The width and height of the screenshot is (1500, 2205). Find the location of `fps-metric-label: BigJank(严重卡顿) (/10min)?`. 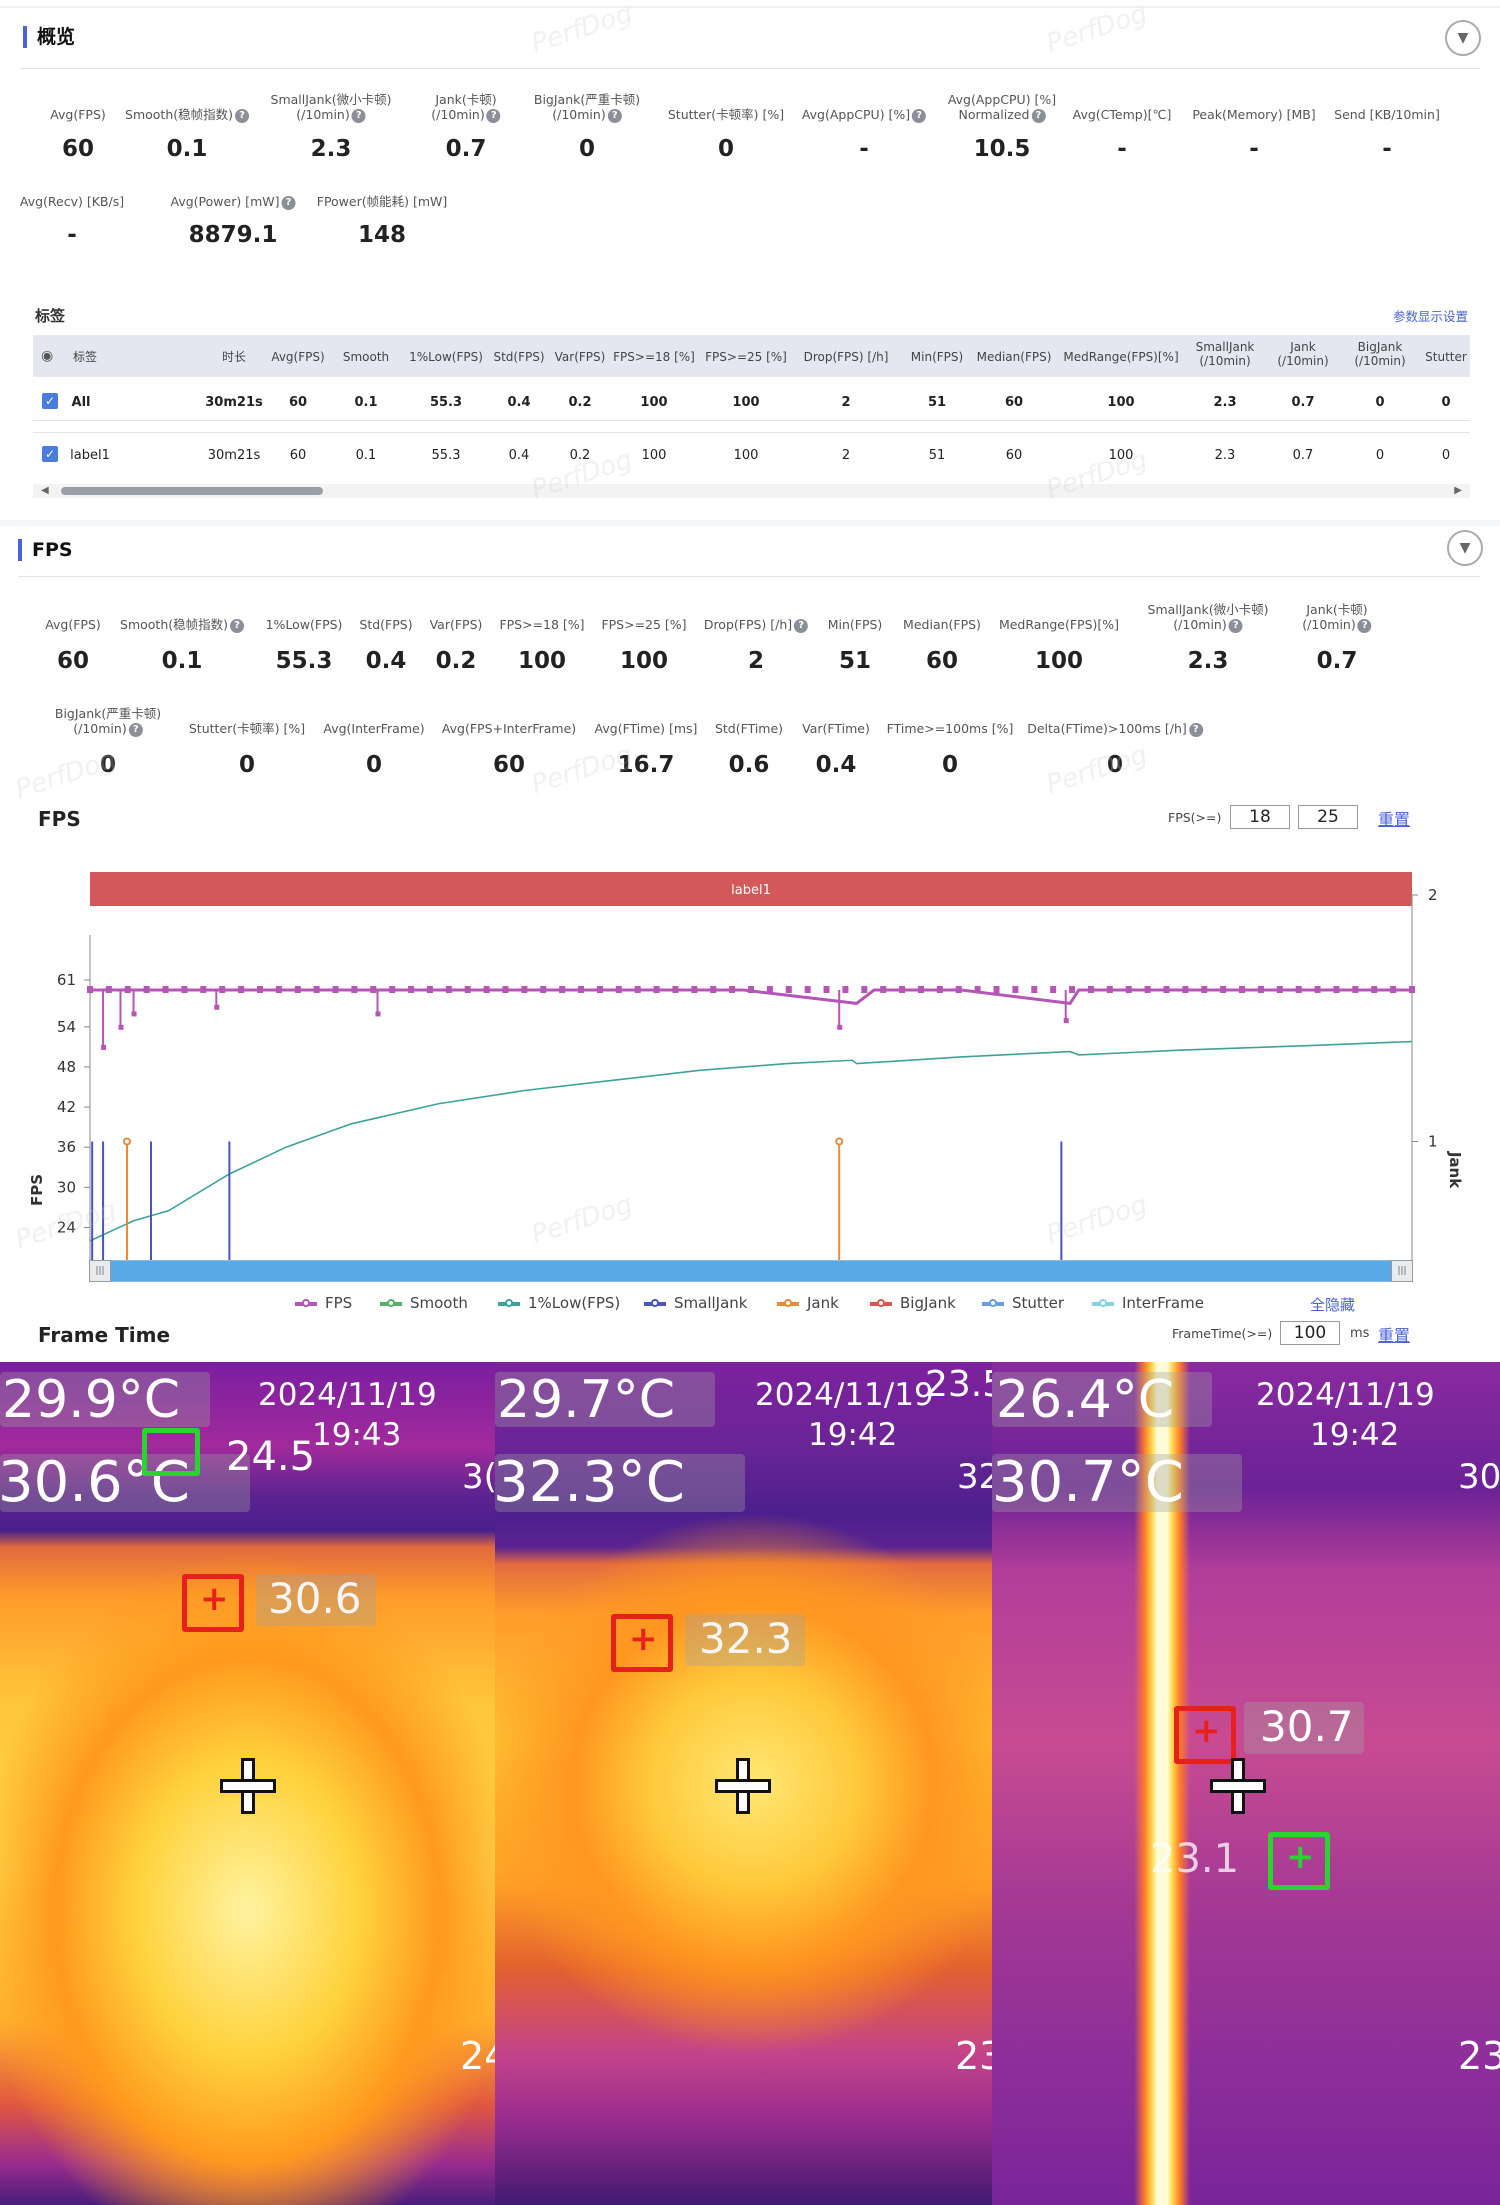

fps-metric-label: BigJank(严重卡顿) (/10min)? is located at coordinates (108, 721).